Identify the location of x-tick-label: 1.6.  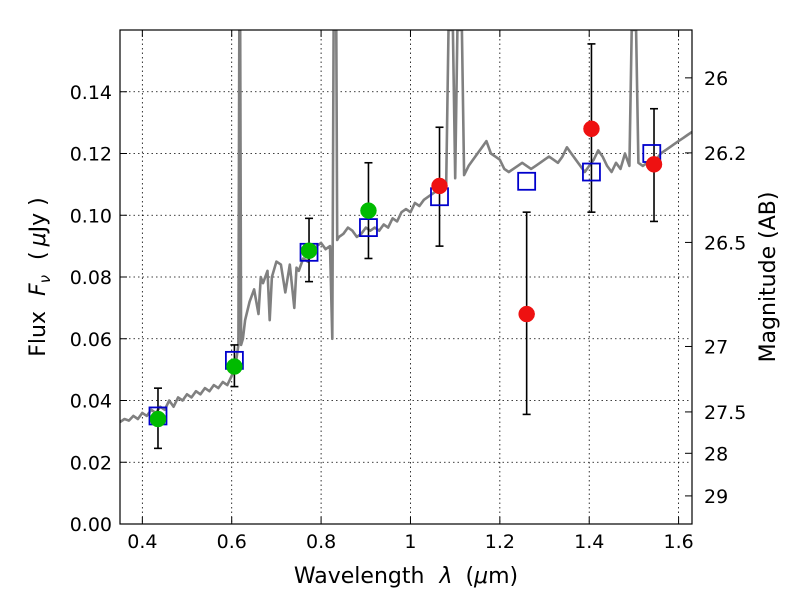
(678, 542).